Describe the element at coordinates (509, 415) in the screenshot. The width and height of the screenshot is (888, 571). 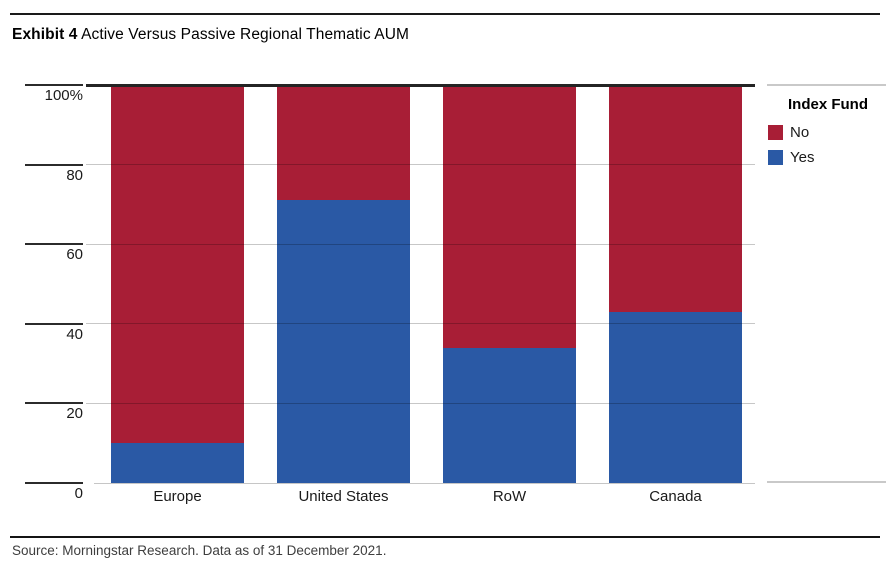
I see `bar-segment-yes-row` at that location.